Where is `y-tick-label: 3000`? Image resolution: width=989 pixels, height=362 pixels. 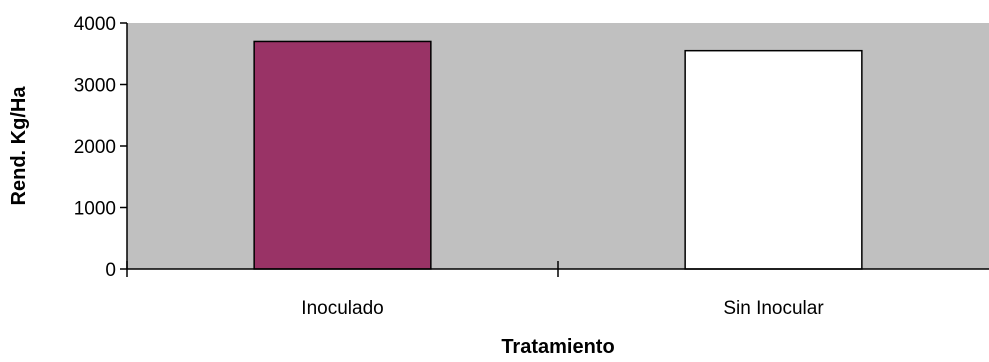
y-tick-label: 3000 is located at coordinates (95, 86).